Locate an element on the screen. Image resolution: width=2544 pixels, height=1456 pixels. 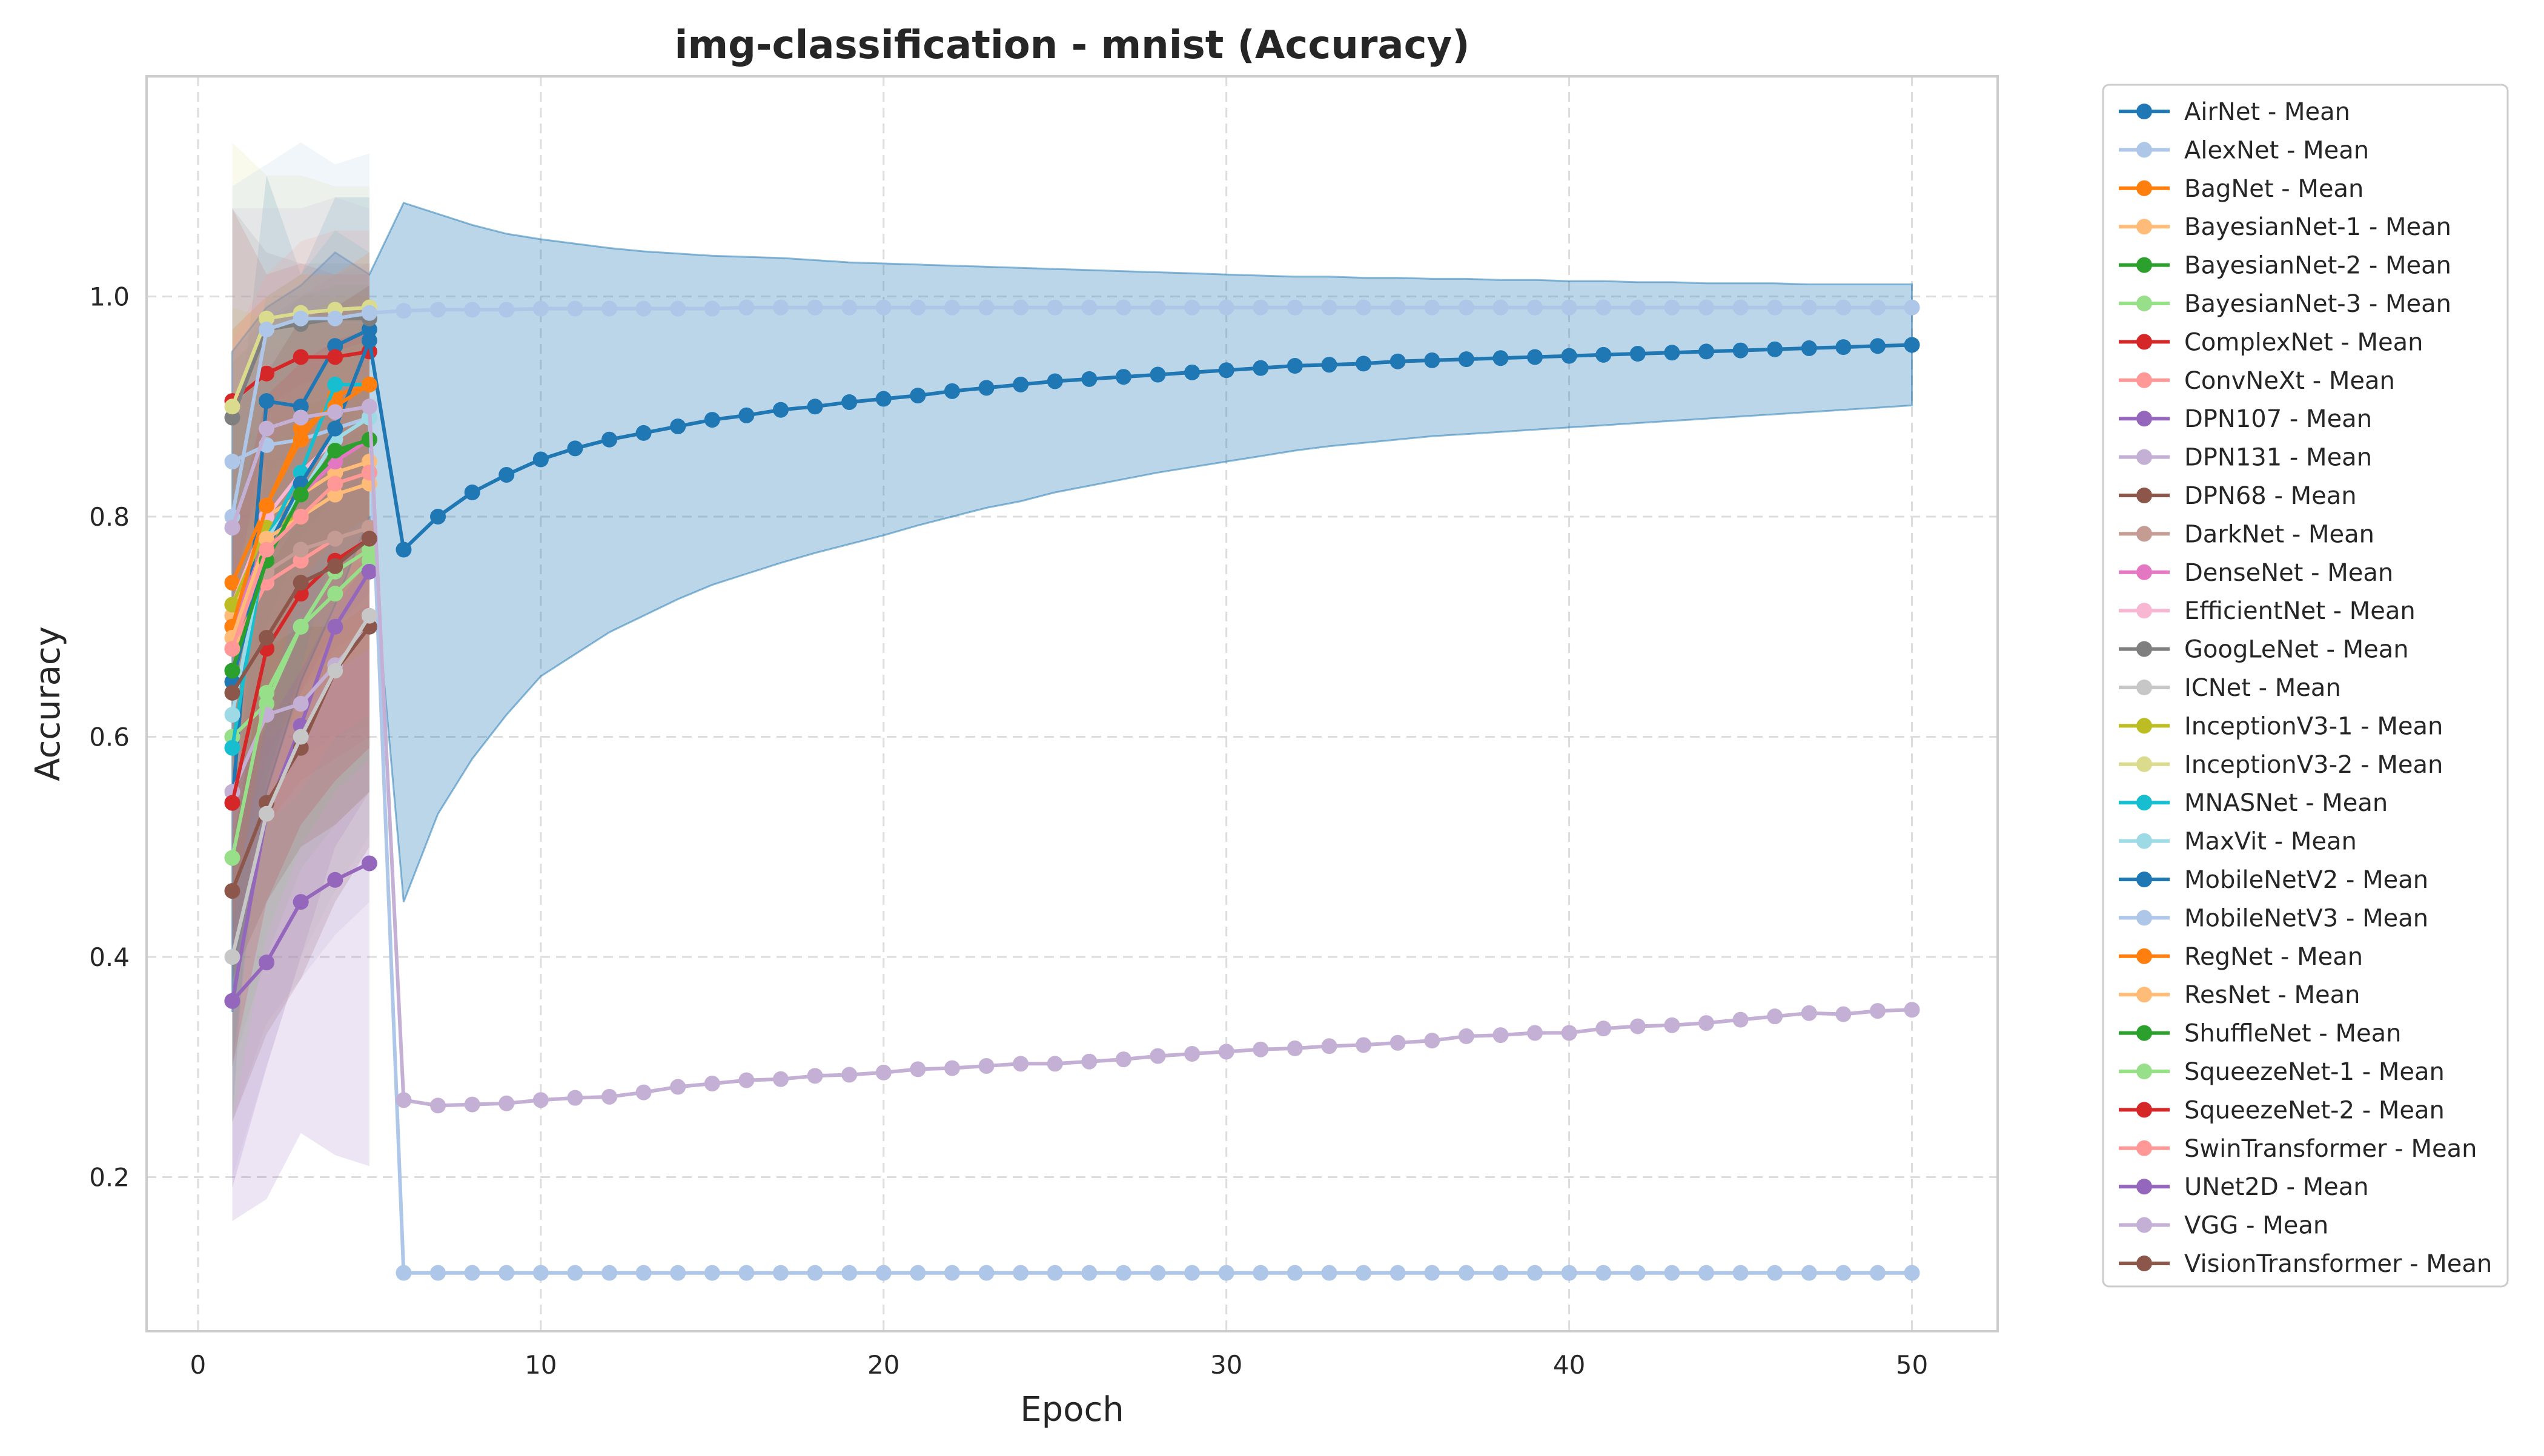
legend-label: RegNet - Mean is located at coordinates (2273, 957).